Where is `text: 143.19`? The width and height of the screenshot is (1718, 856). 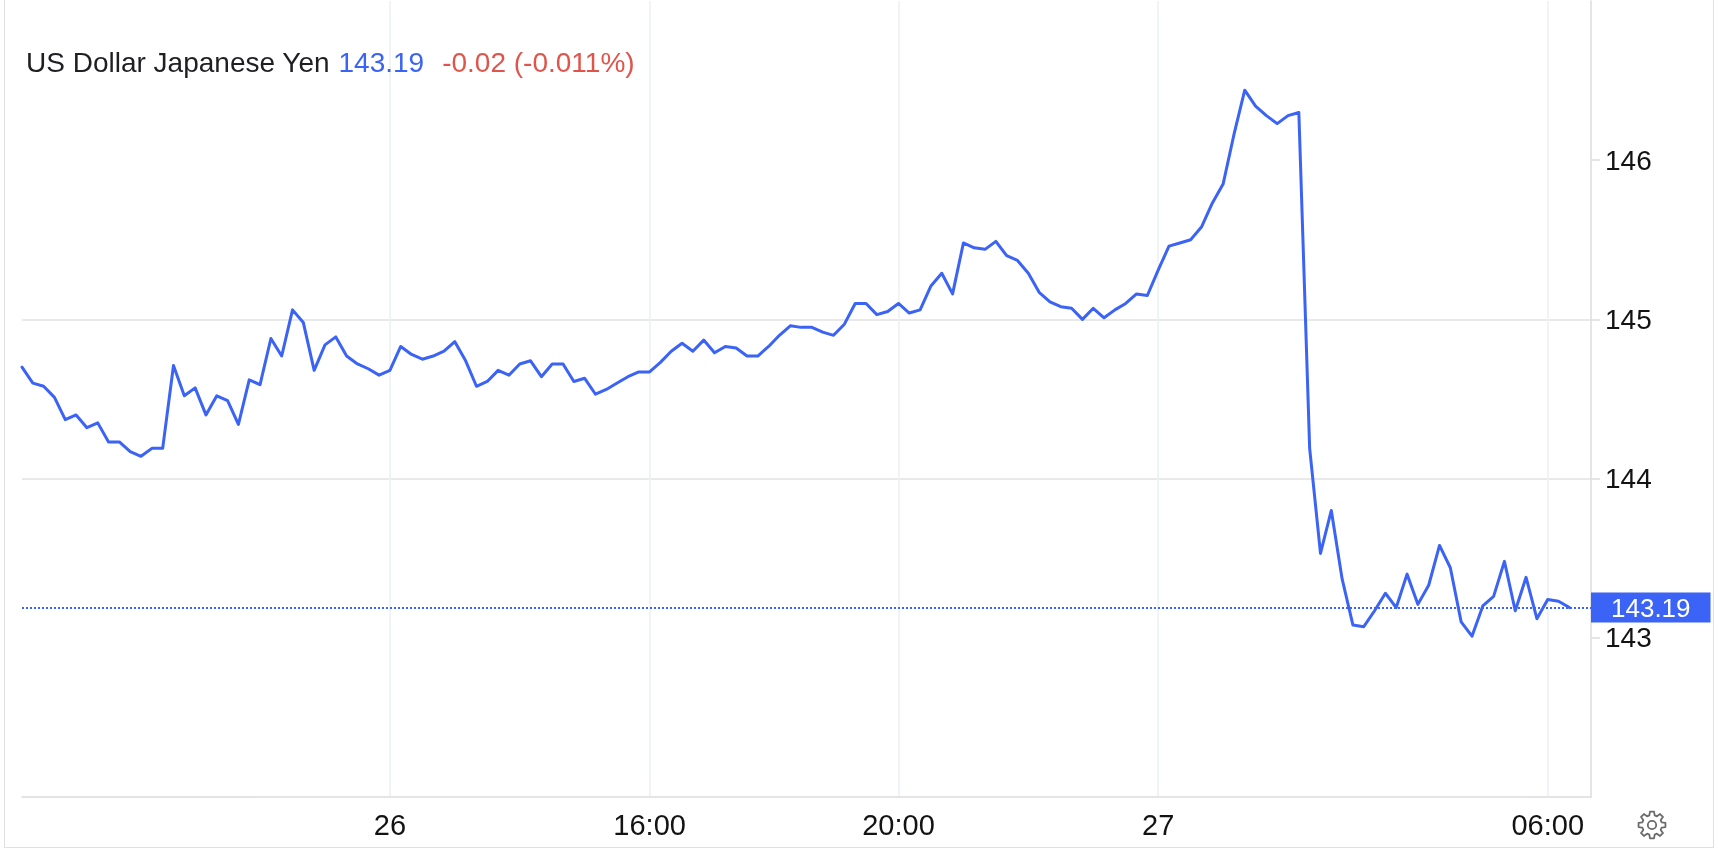
text: 143.19 is located at coordinates (381, 62).